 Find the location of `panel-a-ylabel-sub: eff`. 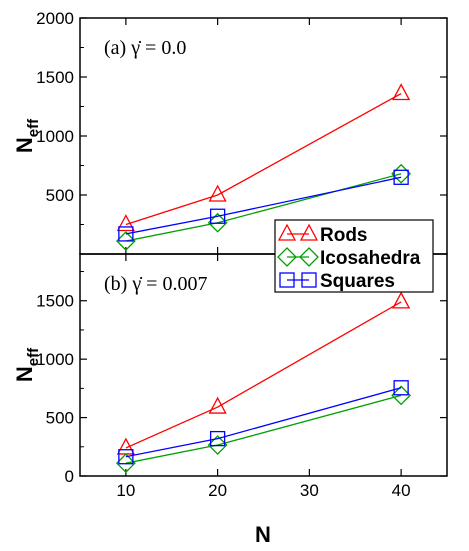

panel-a-ylabel-sub: eff is located at coordinates (33, 127).